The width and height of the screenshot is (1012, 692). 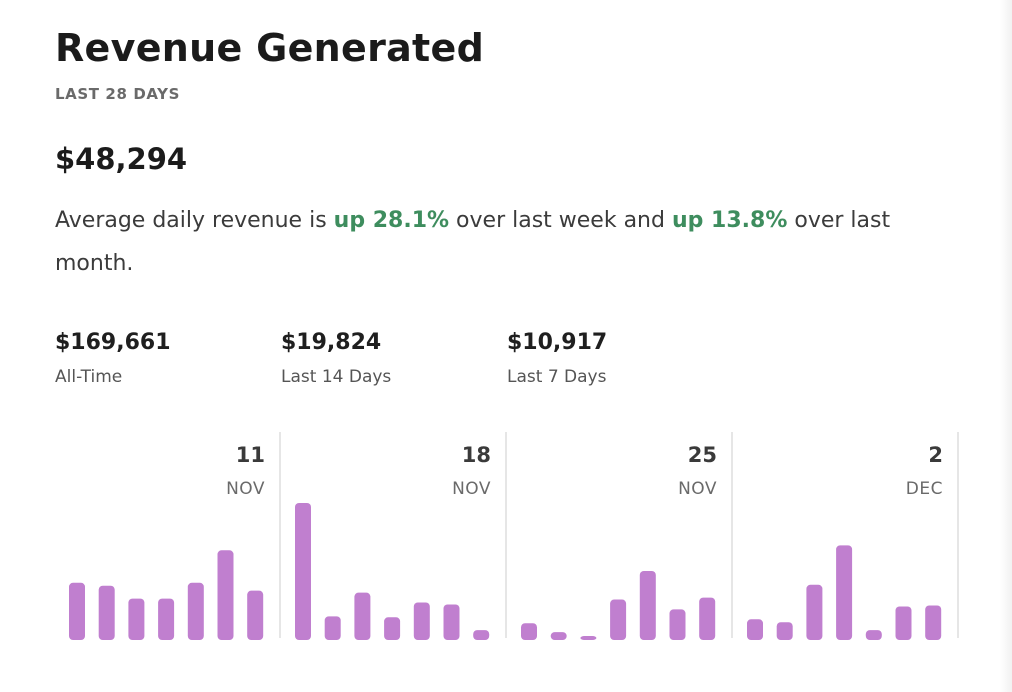 I want to click on stat-label: Last 14 Days, so click(x=336, y=377).